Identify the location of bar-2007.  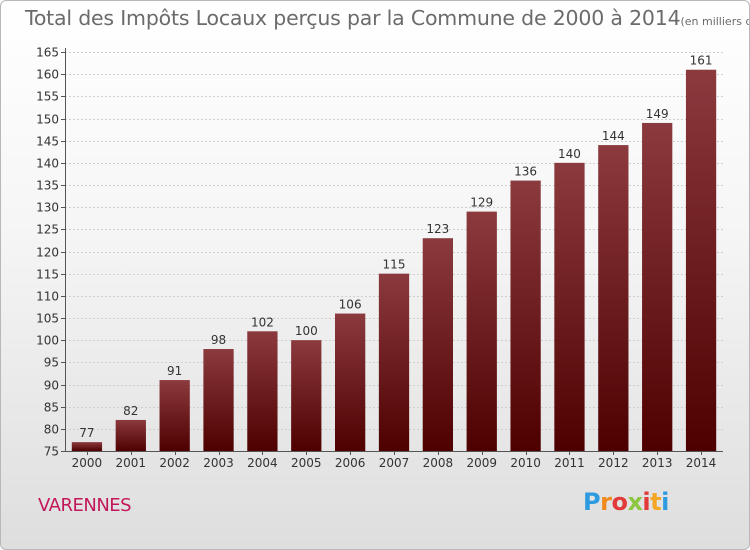
(394, 362).